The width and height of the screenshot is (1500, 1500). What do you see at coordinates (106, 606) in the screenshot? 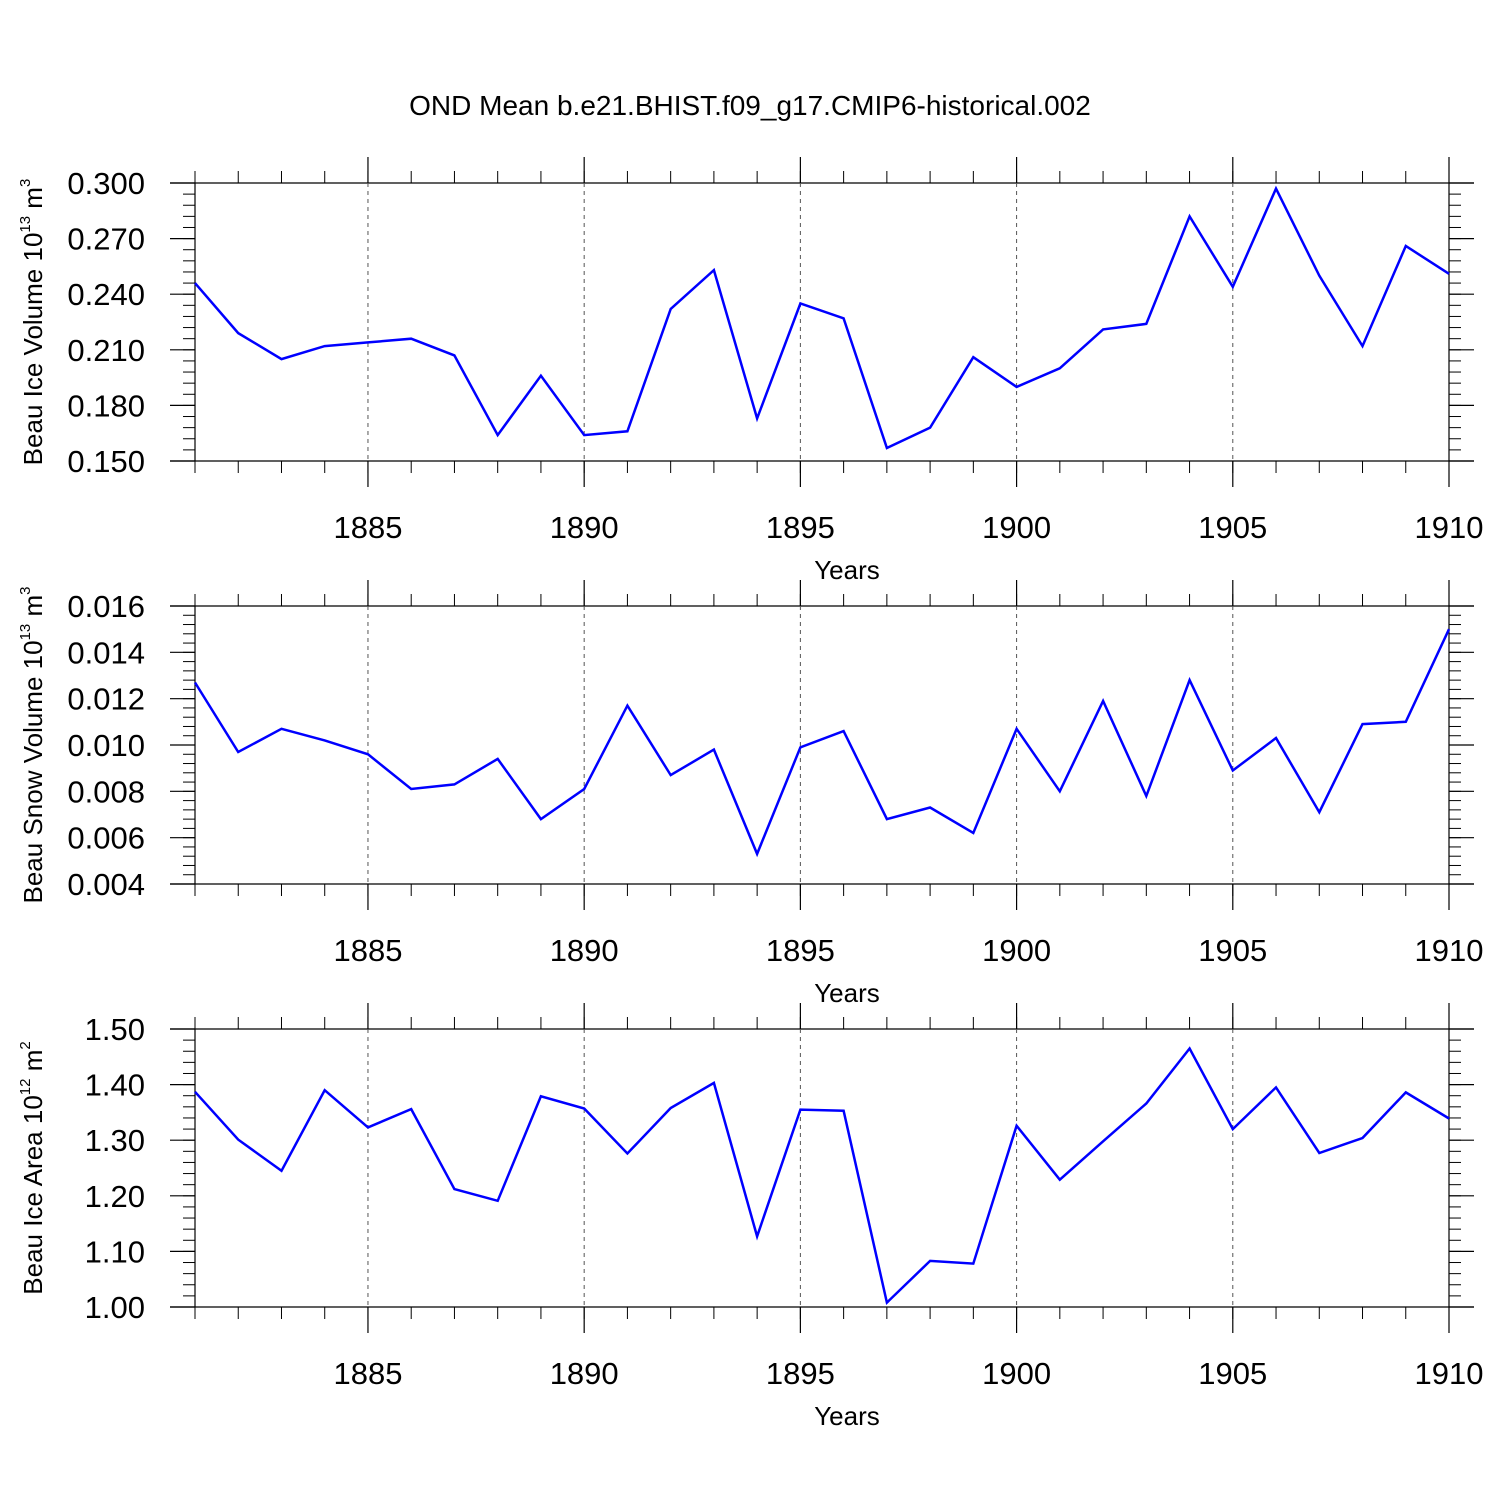
I see `y-tick-label: 0.016` at bounding box center [106, 606].